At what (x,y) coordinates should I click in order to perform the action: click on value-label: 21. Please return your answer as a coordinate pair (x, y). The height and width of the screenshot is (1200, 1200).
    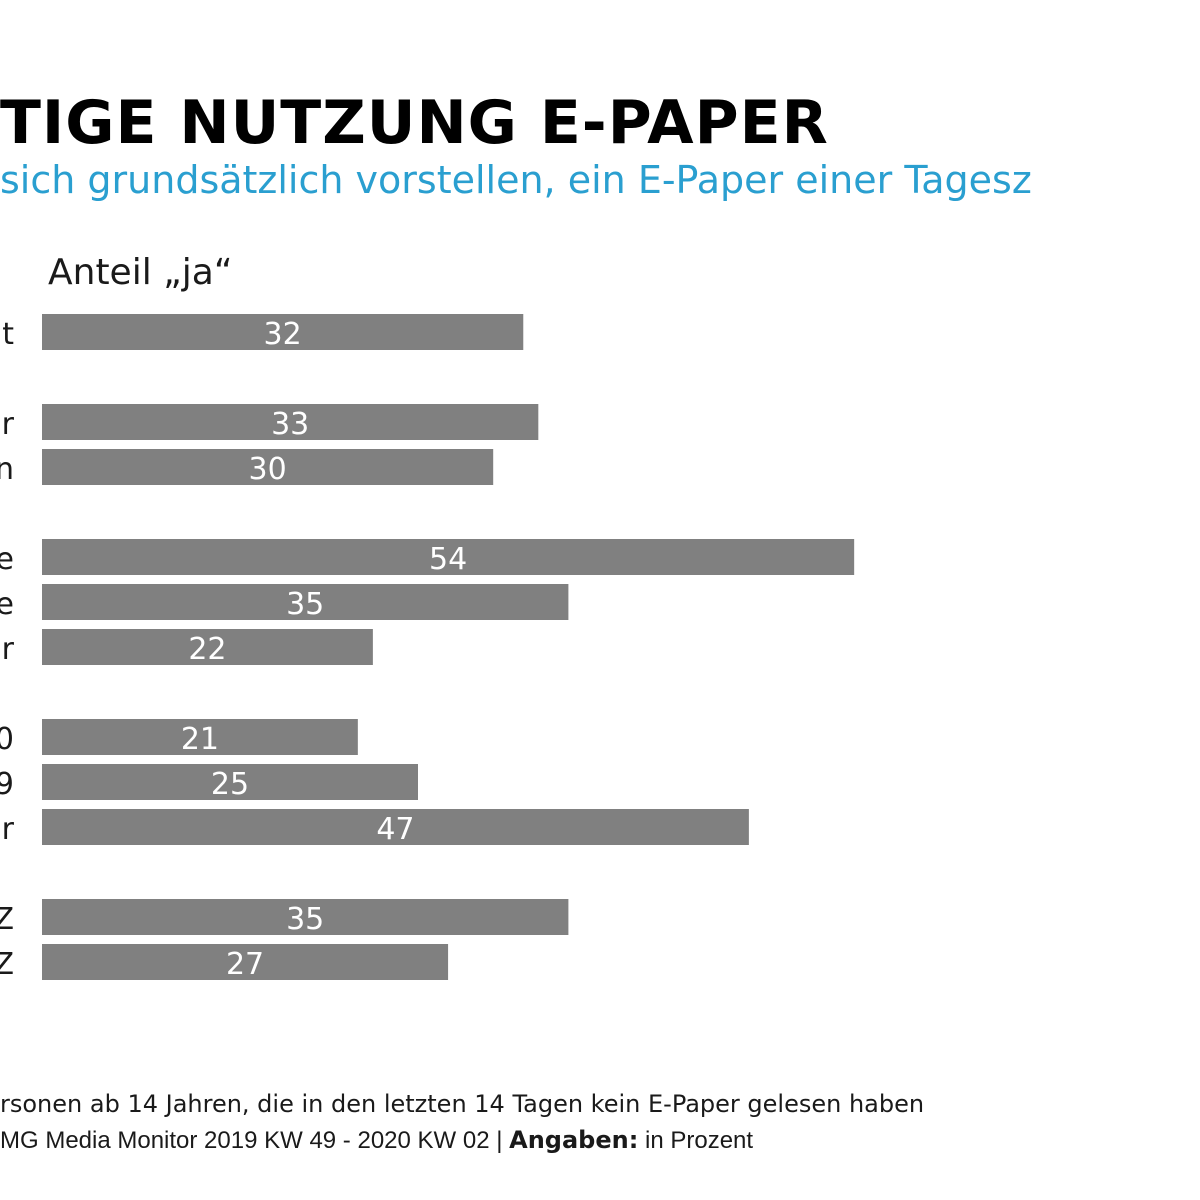
    Looking at the image, I should click on (200, 739).